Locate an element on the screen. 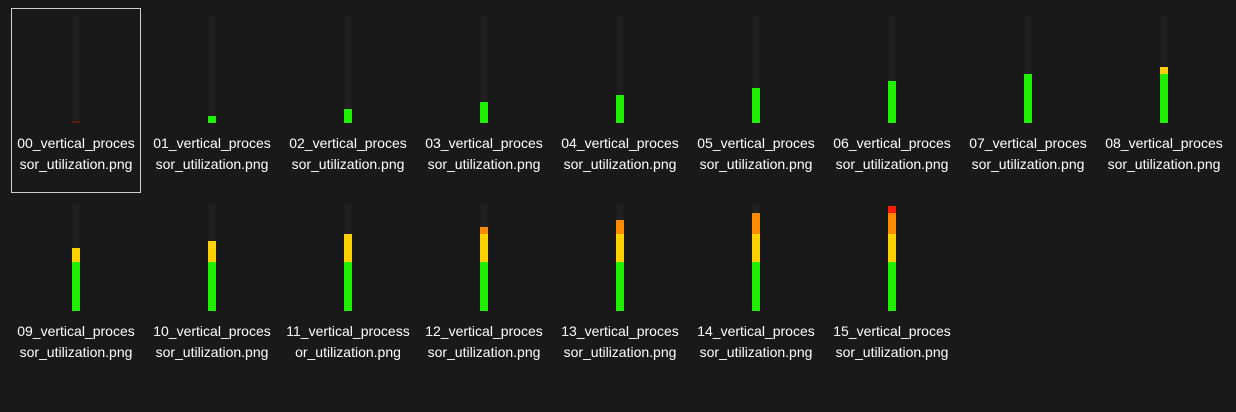 This screenshot has height=412, width=1236. file-tile: 04_vertical_processor_utilization.png is located at coordinates (620, 100).